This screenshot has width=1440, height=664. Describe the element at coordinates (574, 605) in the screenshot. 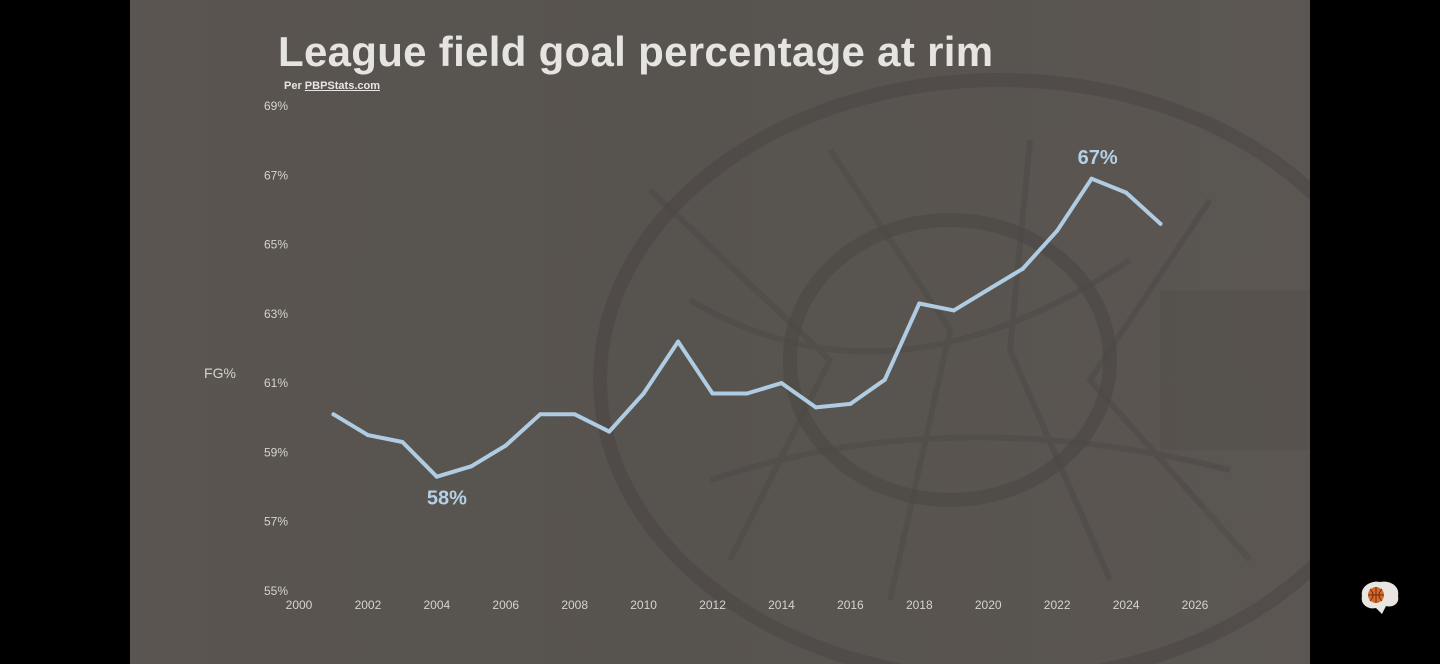

I see `x-tick-label: 2008` at that location.